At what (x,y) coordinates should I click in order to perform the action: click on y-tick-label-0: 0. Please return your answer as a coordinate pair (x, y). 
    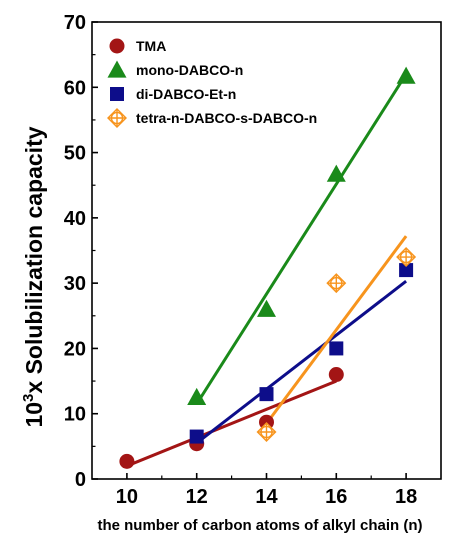
    Looking at the image, I should click on (80, 480).